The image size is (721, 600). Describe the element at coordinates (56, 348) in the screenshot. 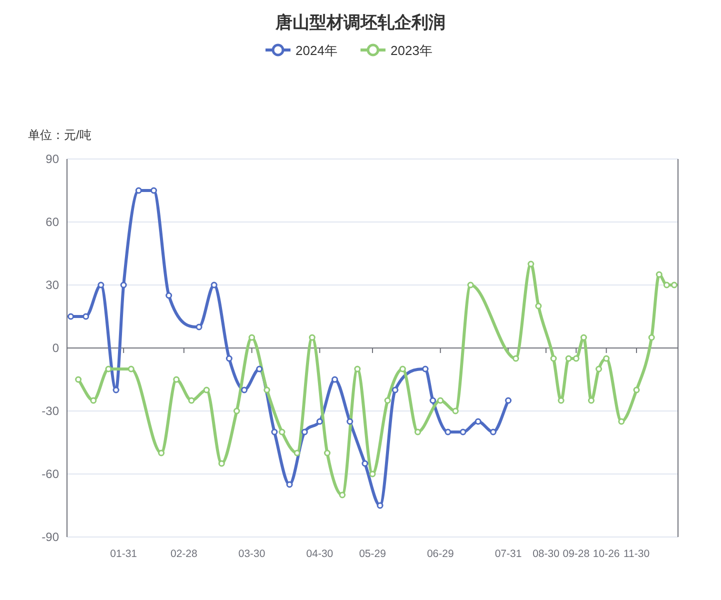

I see `y-tick-label: 0` at that location.